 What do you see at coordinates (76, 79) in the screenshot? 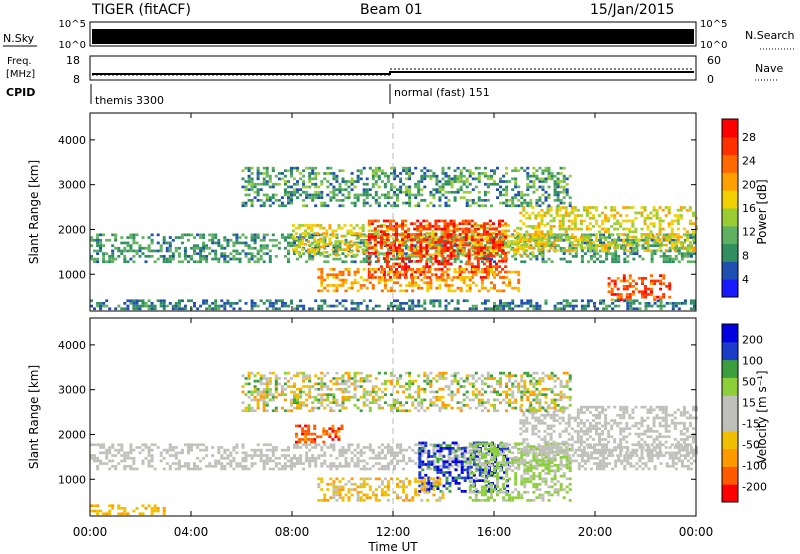
I see `freq-tick-bottom: 8` at bounding box center [76, 79].